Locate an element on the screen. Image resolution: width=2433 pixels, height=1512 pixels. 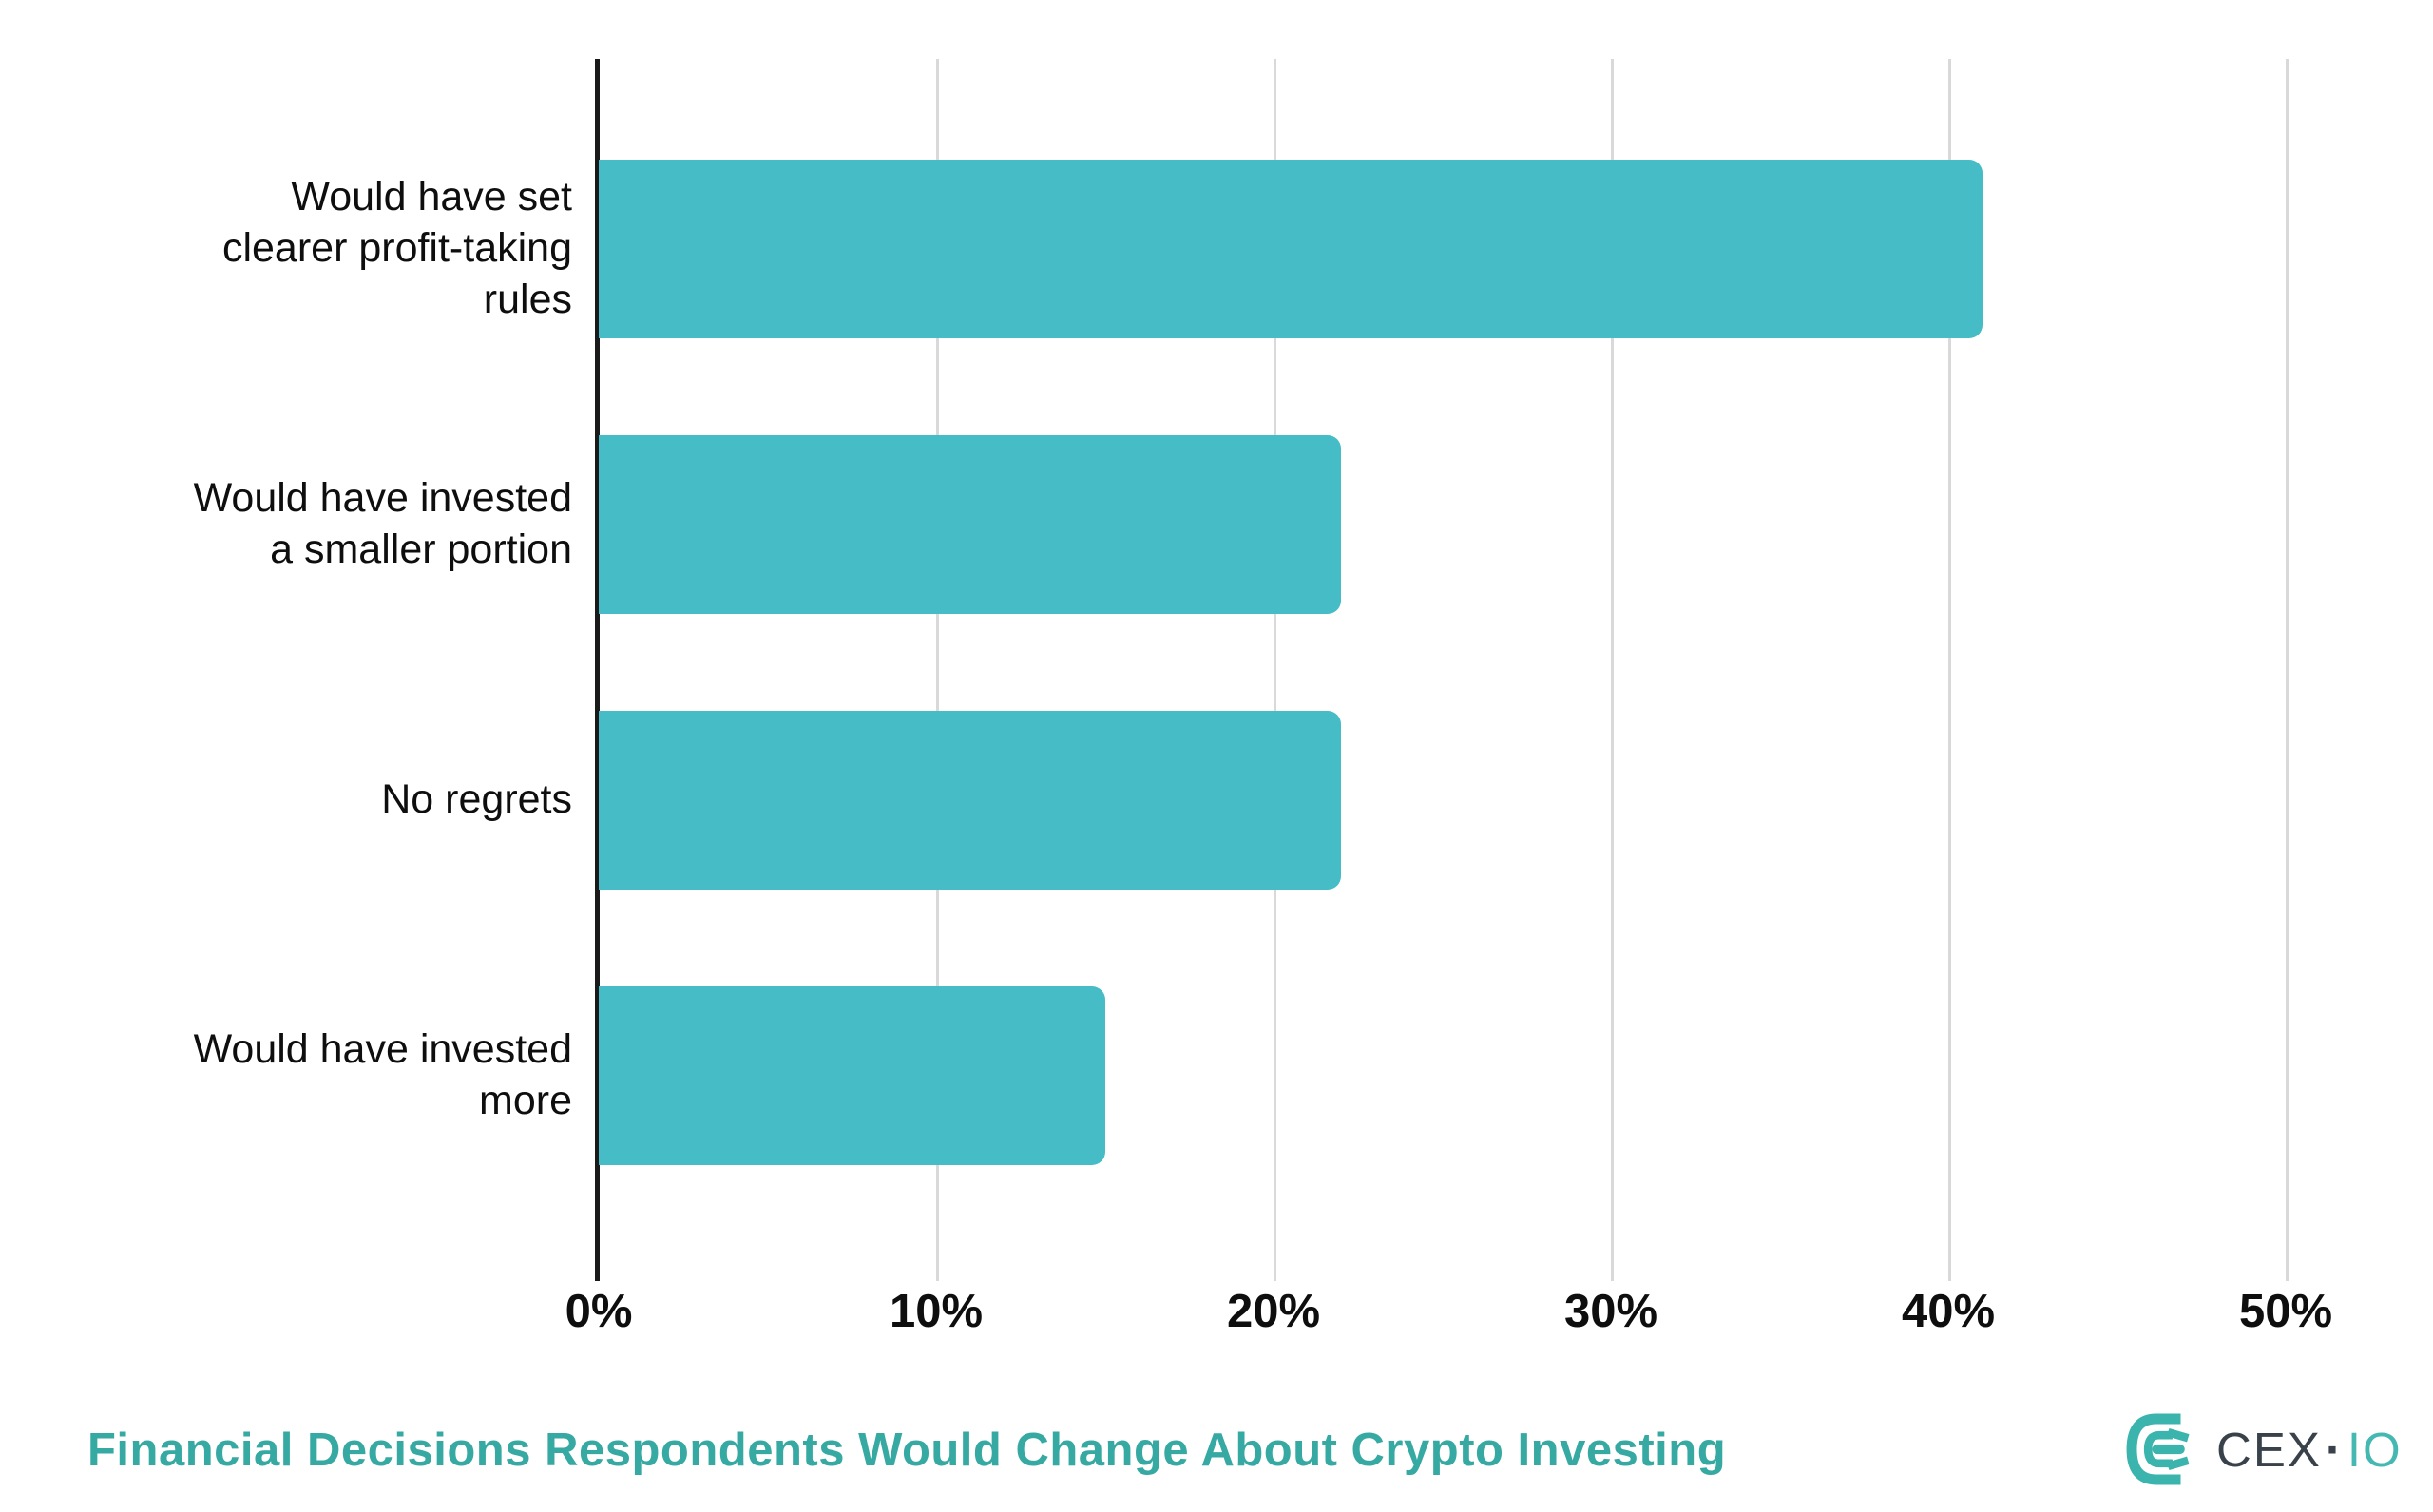
cexio-logo: CEX · IO is located at coordinates (2264, 1449).